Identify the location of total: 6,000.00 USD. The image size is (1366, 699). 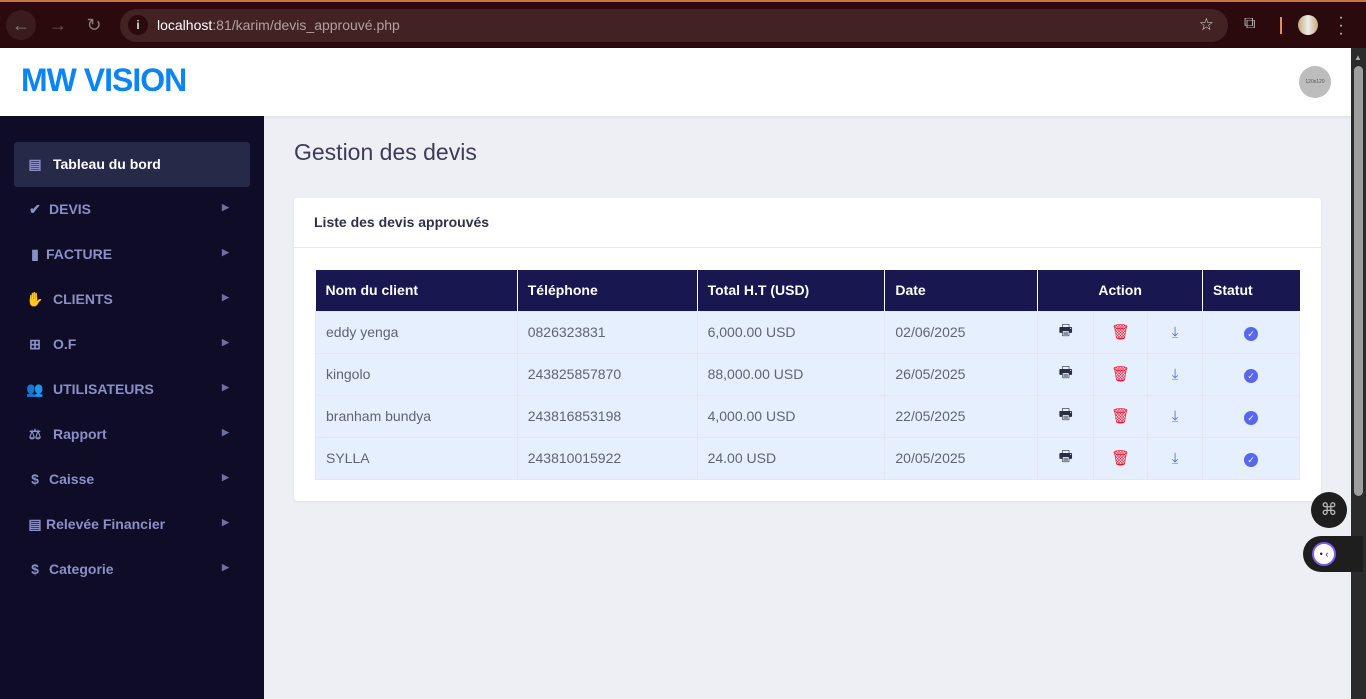
(791, 332).